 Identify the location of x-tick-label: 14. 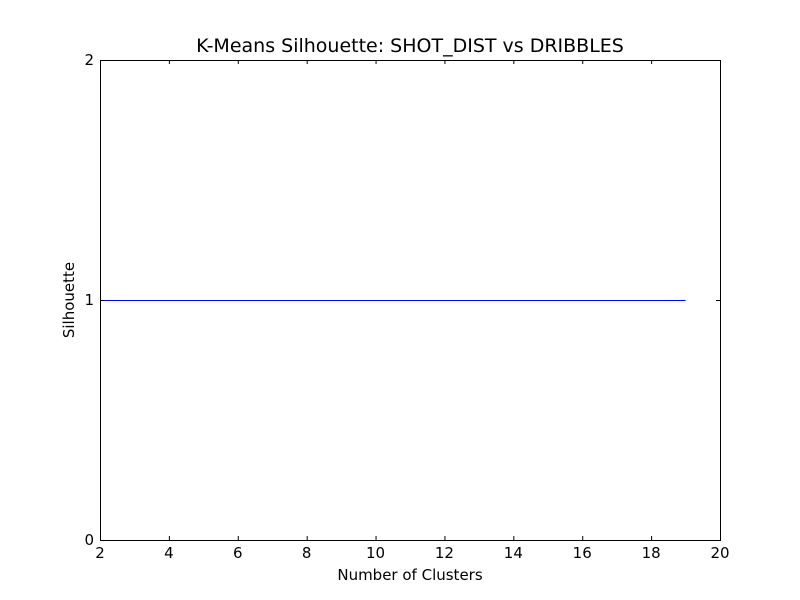
(513, 553).